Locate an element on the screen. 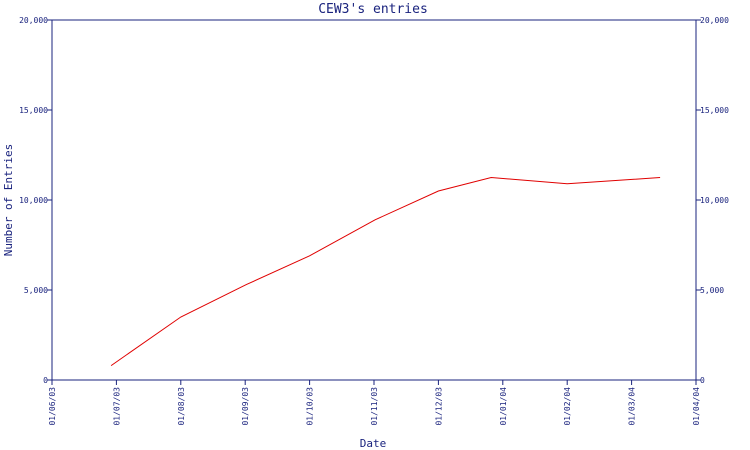 Image resolution: width=750 pixels, height=450 pixels. x-tick-label: 01/04/04 is located at coordinates (696, 406).